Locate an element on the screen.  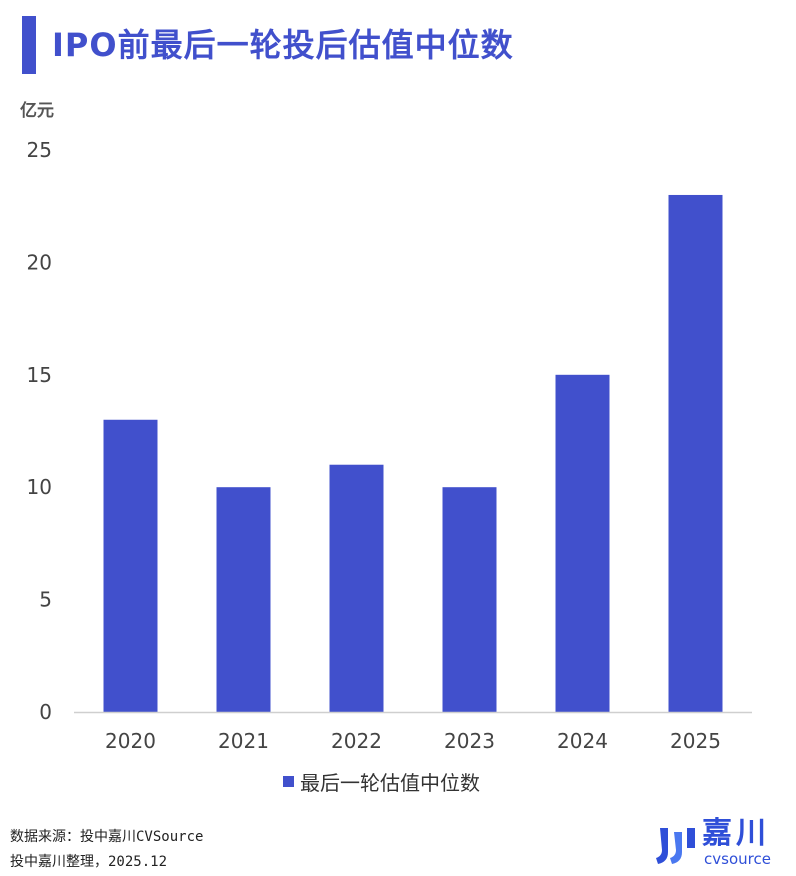
x-tick-label: 2021 is located at coordinates (243, 741).